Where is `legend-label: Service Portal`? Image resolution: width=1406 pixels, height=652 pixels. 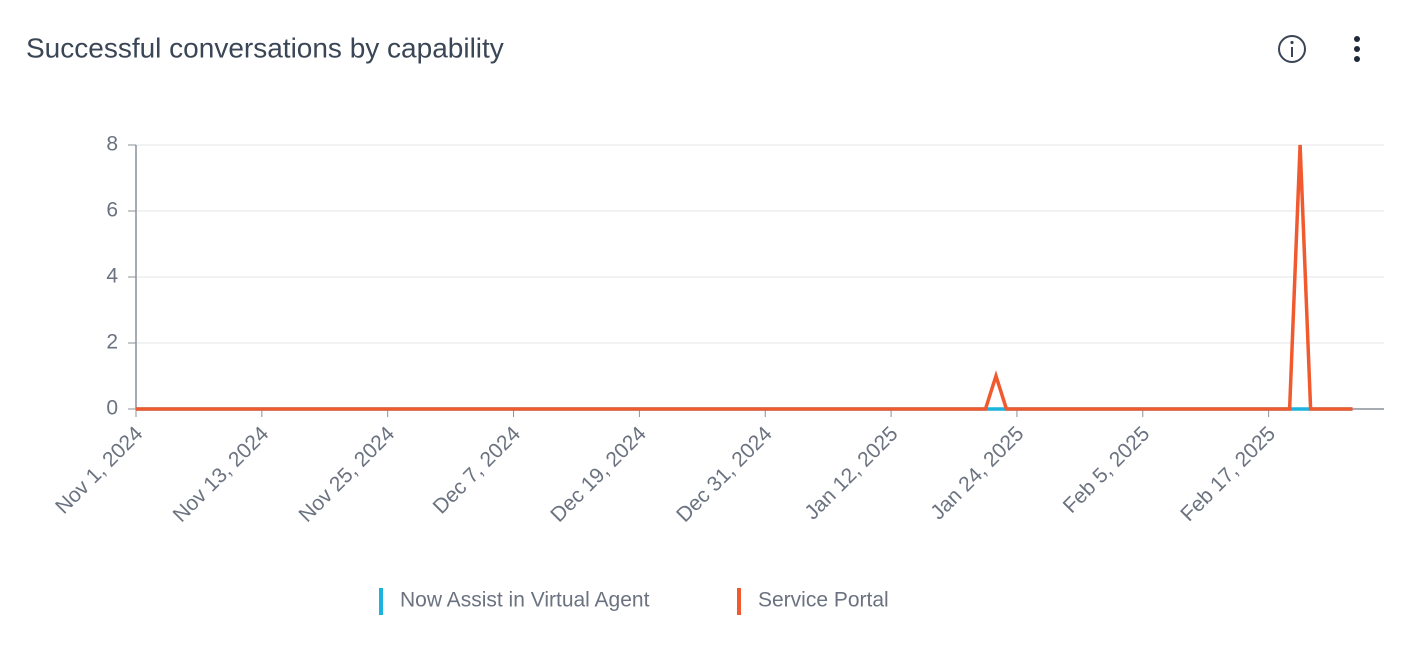
legend-label: Service Portal is located at coordinates (823, 600).